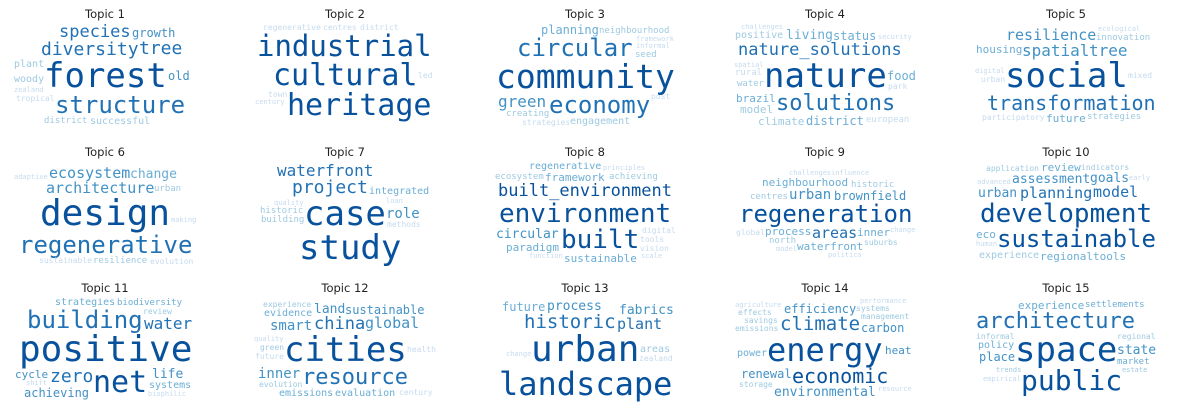  I want to click on cloud-word: ecological, so click(1119, 29).